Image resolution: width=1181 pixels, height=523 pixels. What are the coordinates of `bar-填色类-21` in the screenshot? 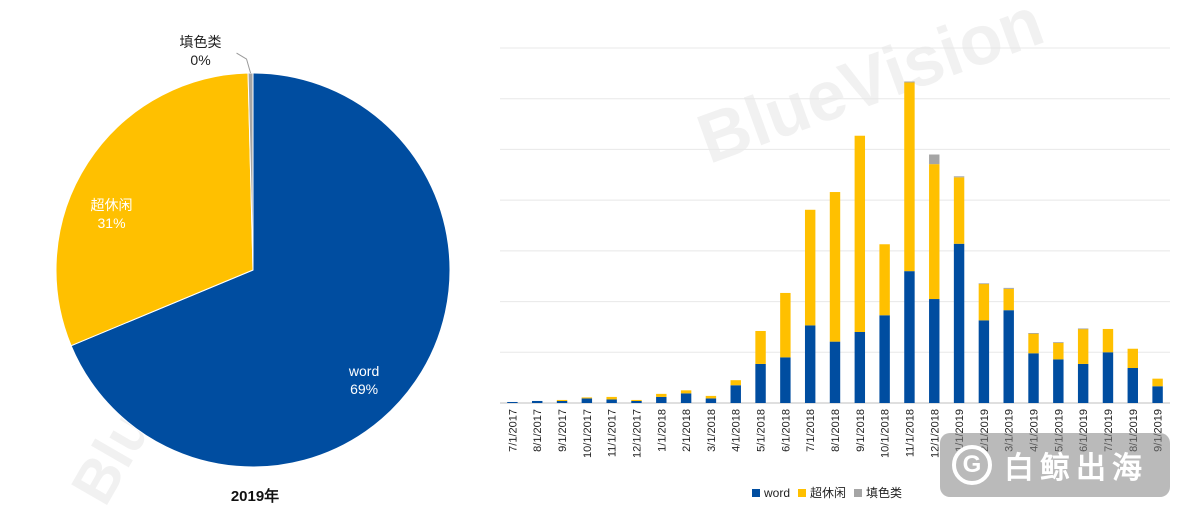 It's located at (1033, 333).